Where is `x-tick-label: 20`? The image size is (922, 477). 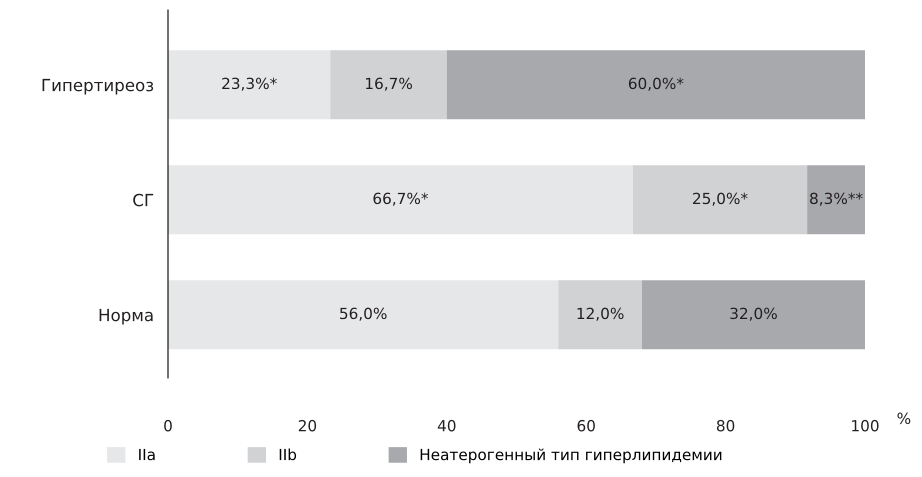 x-tick-label: 20 is located at coordinates (307, 426).